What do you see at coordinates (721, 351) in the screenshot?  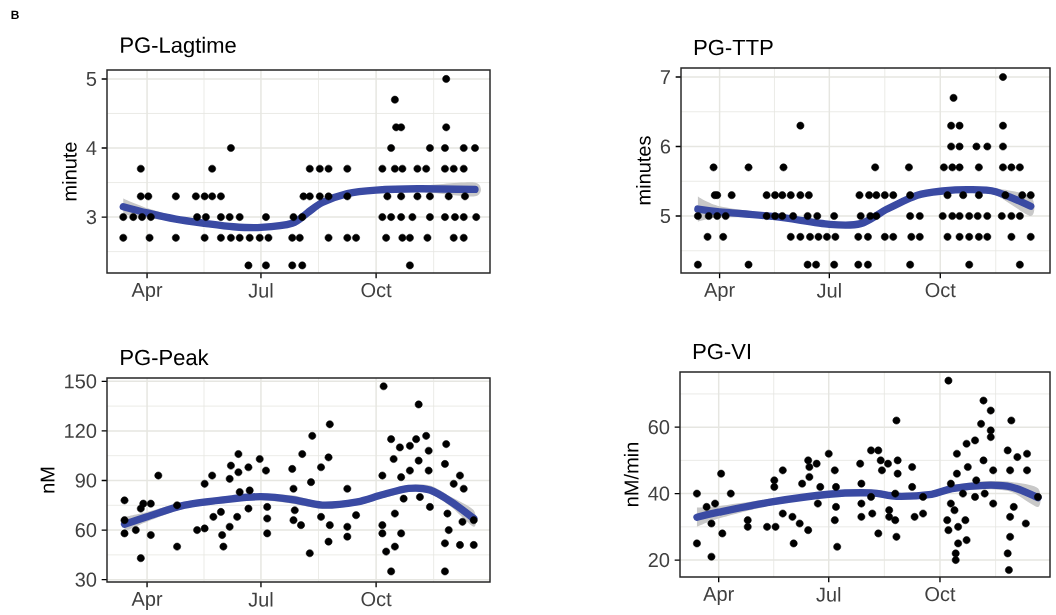 I see `chart-title: PG-VI` at bounding box center [721, 351].